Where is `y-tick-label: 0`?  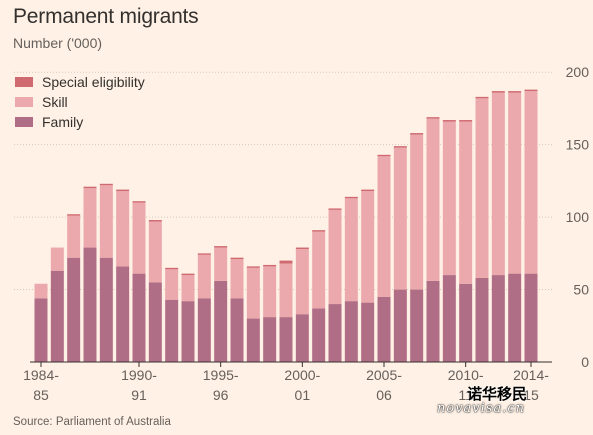
y-tick-label: 0 is located at coordinates (585, 362).